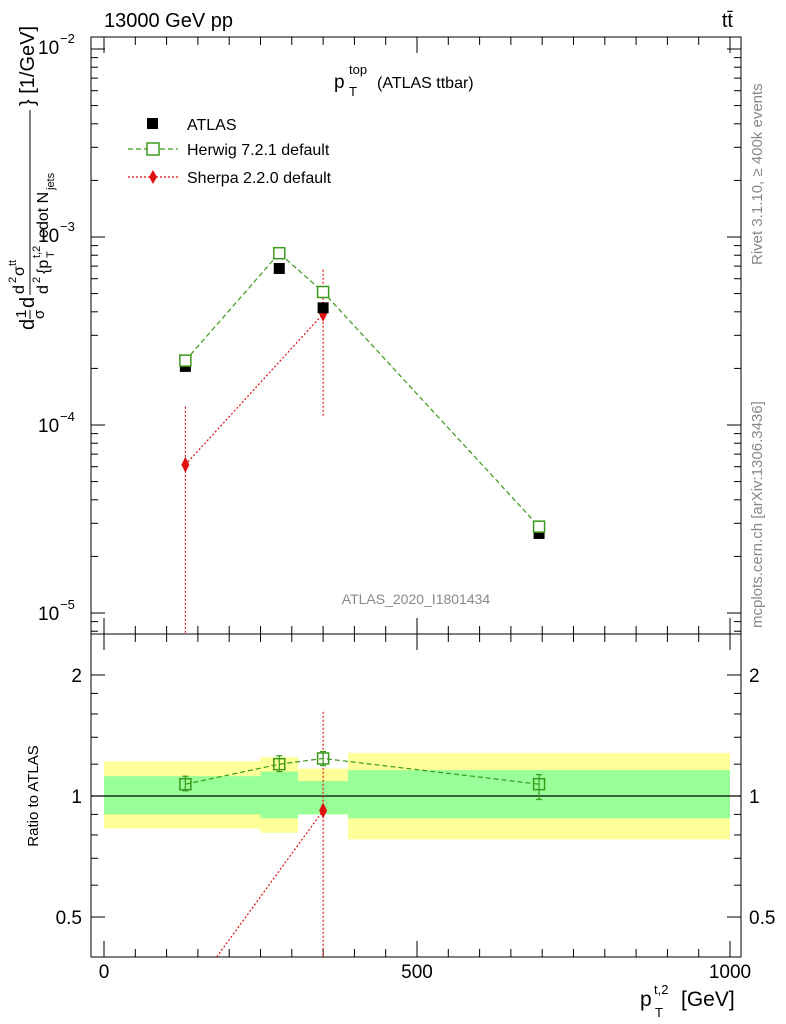 The image size is (786, 1024). I want to click on xtick-1000: 1000, so click(730, 972).